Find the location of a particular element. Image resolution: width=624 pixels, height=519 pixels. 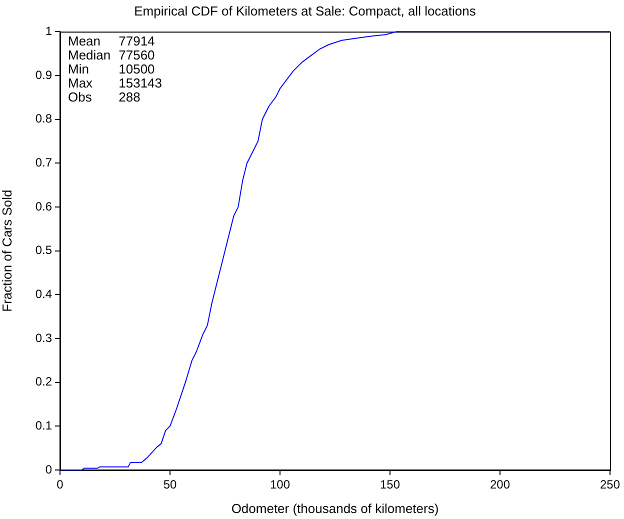

y-tick-label: 1 is located at coordinates (48, 31).